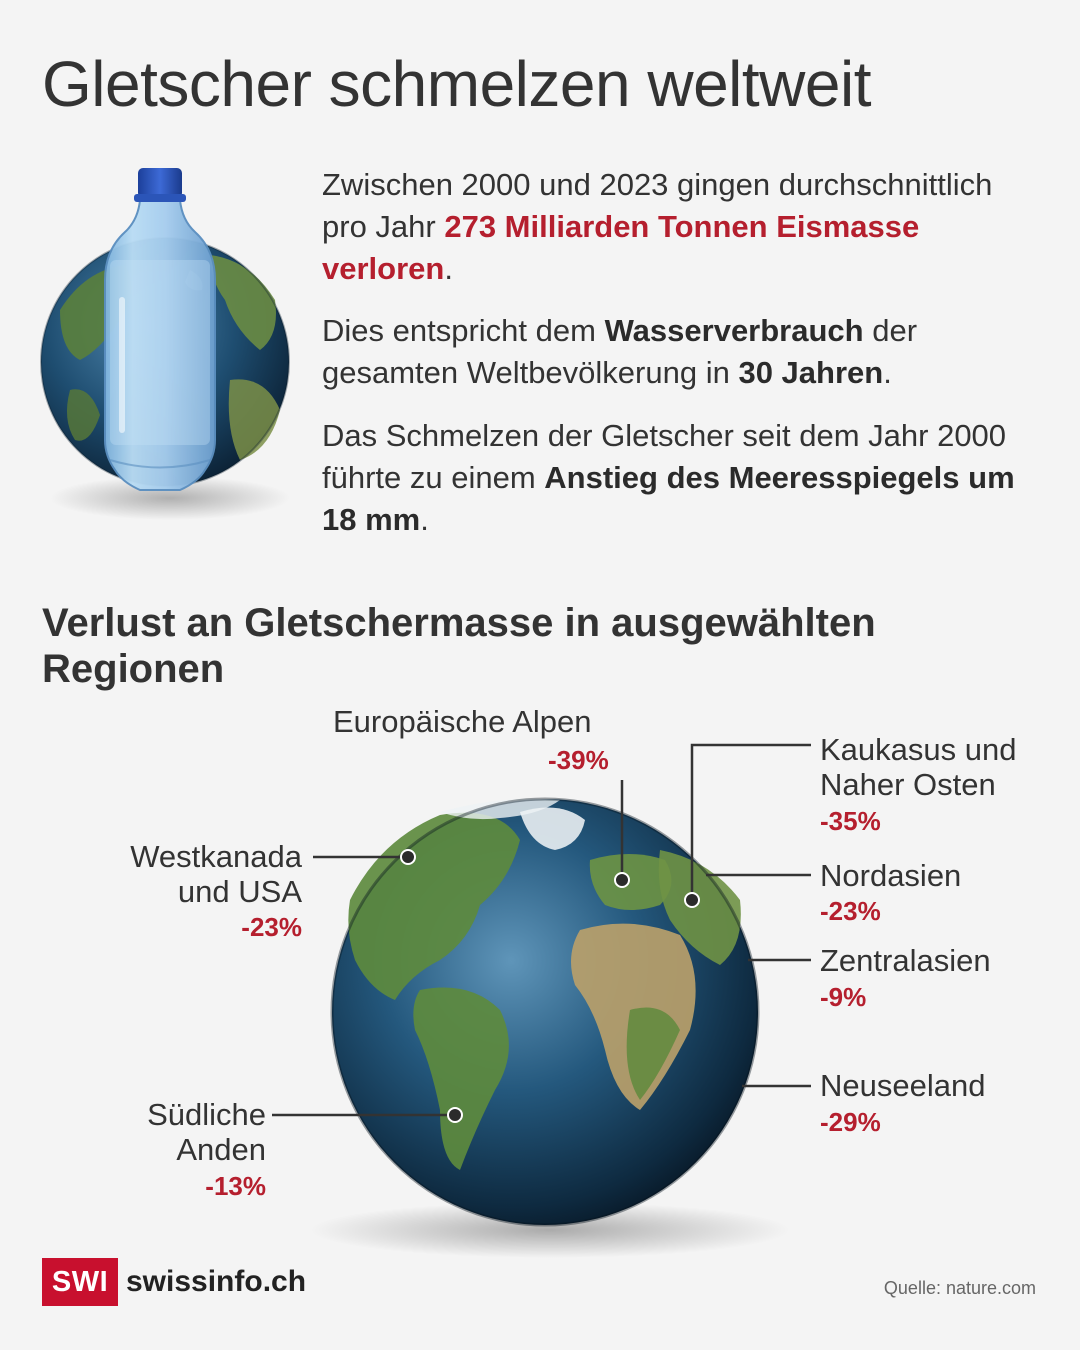  Describe the element at coordinates (668, 498) in the screenshot. I see `bold-sea-level: Anstieg des Meeresspiegels um 18 mm` at that location.